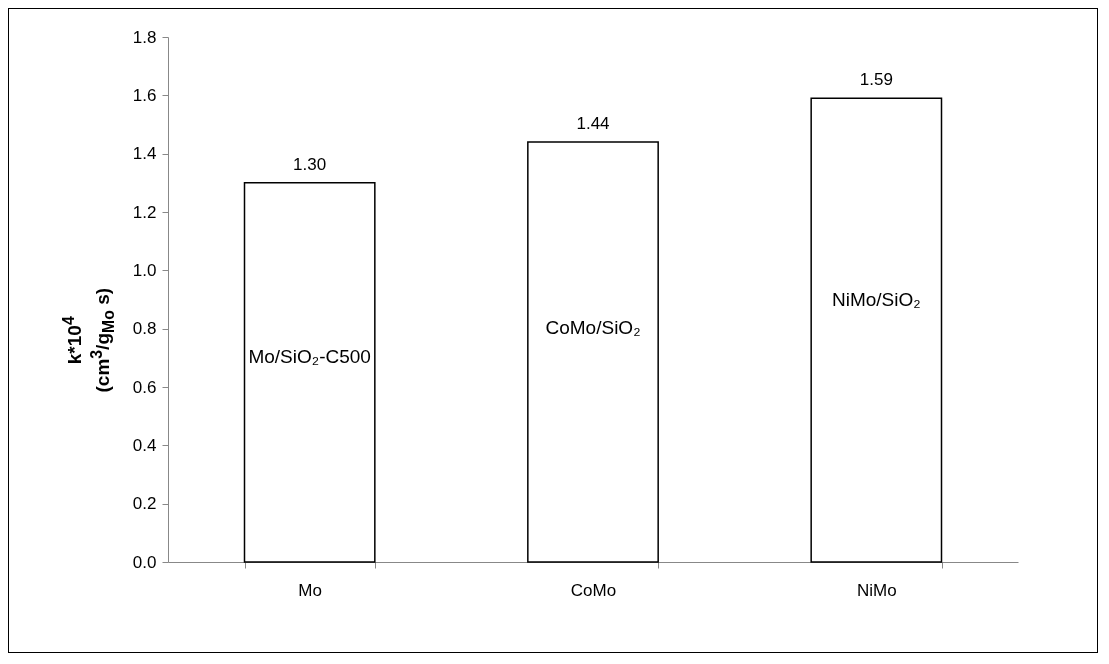 Image resolution: width=1109 pixels, height=664 pixels. I want to click on y-tick-label: 0.8, so click(144, 329).